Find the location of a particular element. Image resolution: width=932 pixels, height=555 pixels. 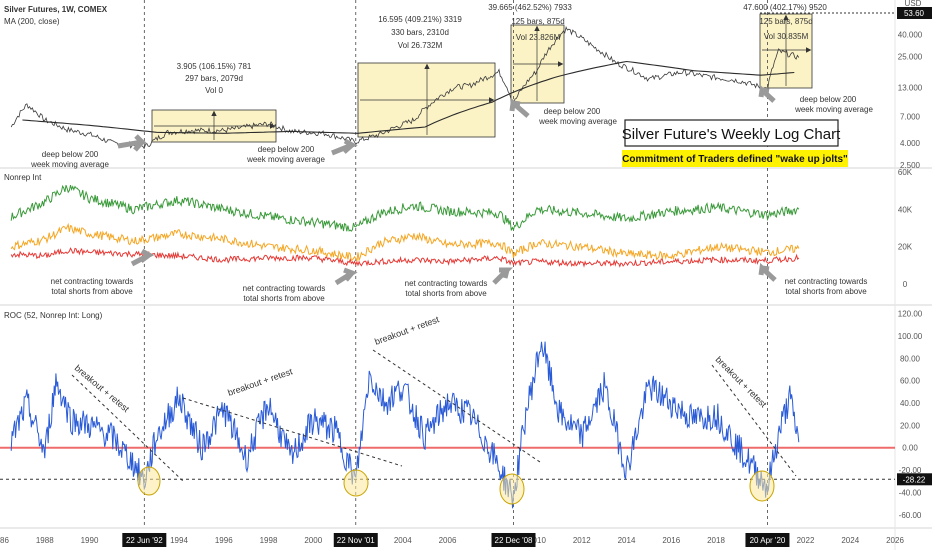

nonrep-tick-label: 20K is located at coordinates (905, 247).